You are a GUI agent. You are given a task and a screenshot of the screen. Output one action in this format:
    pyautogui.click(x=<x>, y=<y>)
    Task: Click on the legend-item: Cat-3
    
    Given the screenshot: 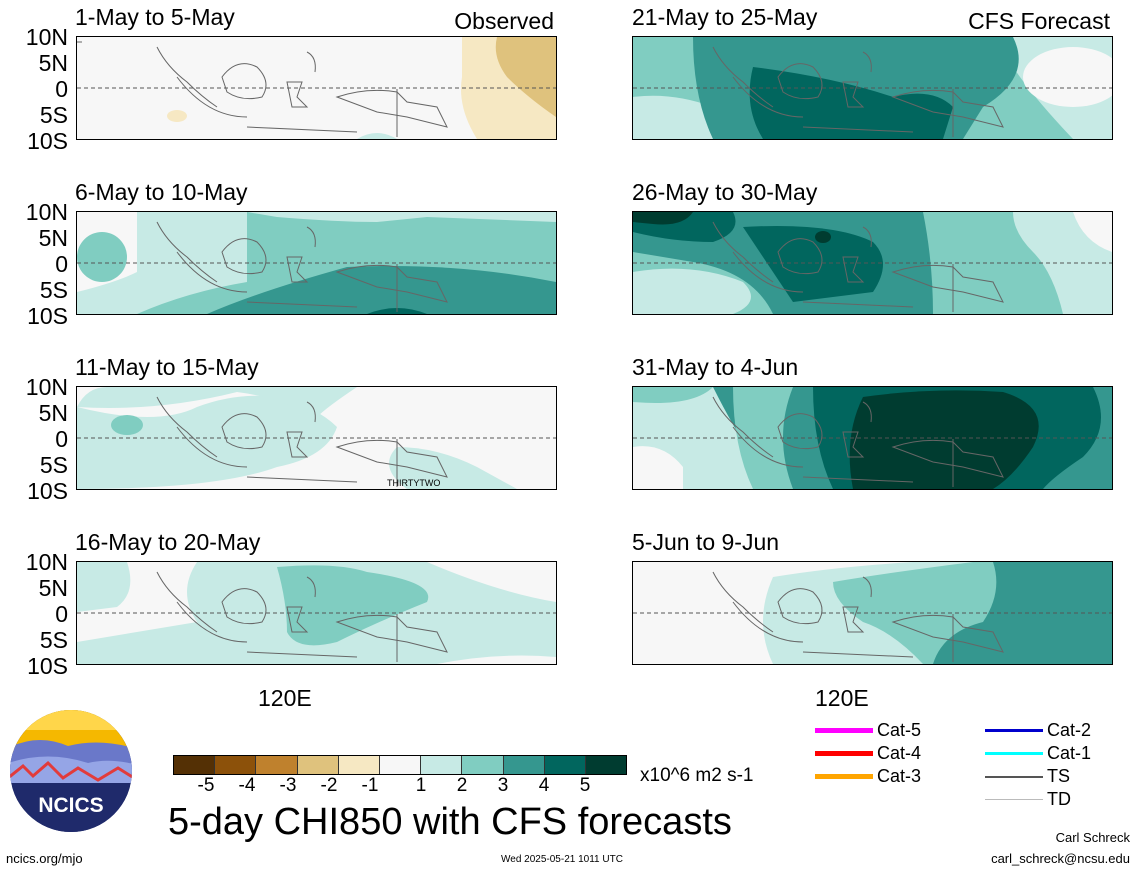 What is the action you would take?
    pyautogui.click(x=868, y=776)
    